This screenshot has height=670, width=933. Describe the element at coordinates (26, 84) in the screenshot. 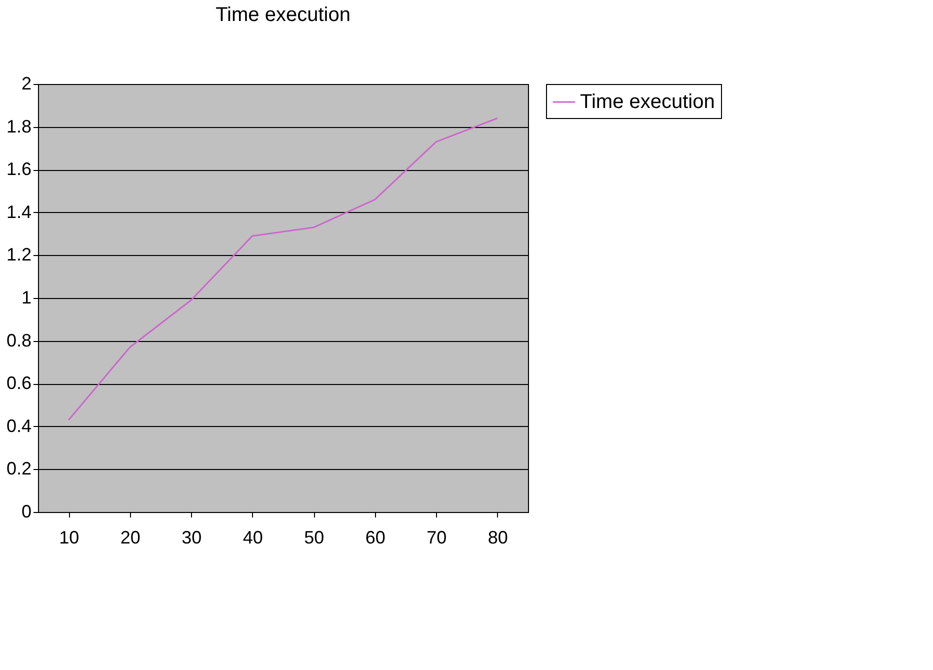

I see `y-tick-label: 2` at that location.